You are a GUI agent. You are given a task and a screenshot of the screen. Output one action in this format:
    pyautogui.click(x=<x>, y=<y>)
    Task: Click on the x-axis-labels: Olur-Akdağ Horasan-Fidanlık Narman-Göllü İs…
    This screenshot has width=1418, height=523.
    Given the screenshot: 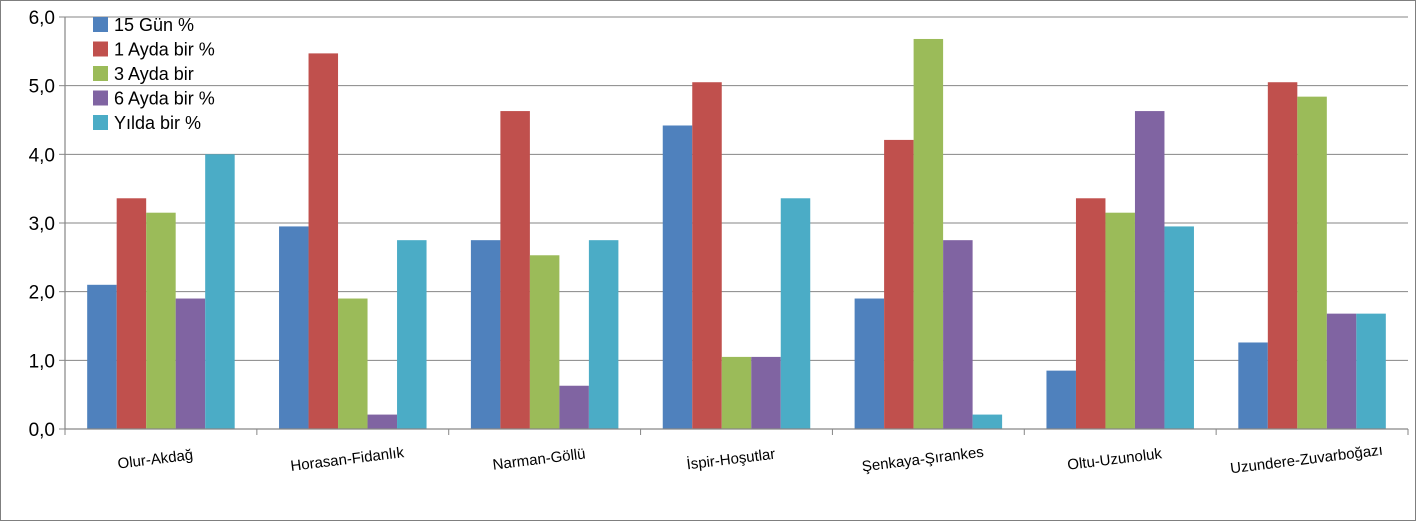 What is the action you would take?
    pyautogui.click(x=750, y=460)
    